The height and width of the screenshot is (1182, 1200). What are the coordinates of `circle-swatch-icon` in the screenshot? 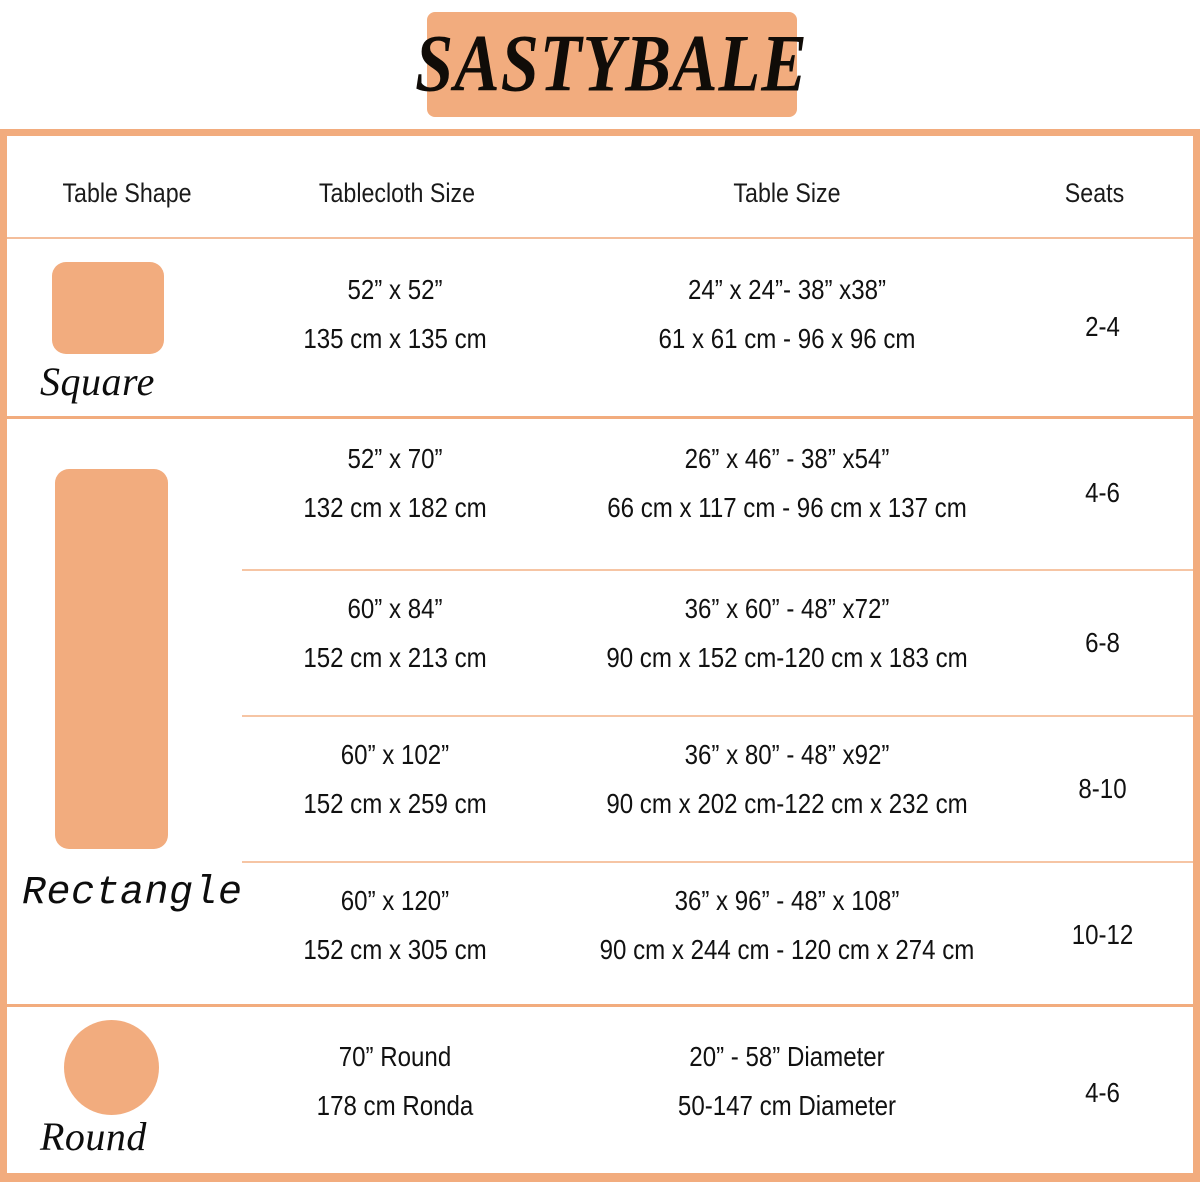 It's located at (111, 1067).